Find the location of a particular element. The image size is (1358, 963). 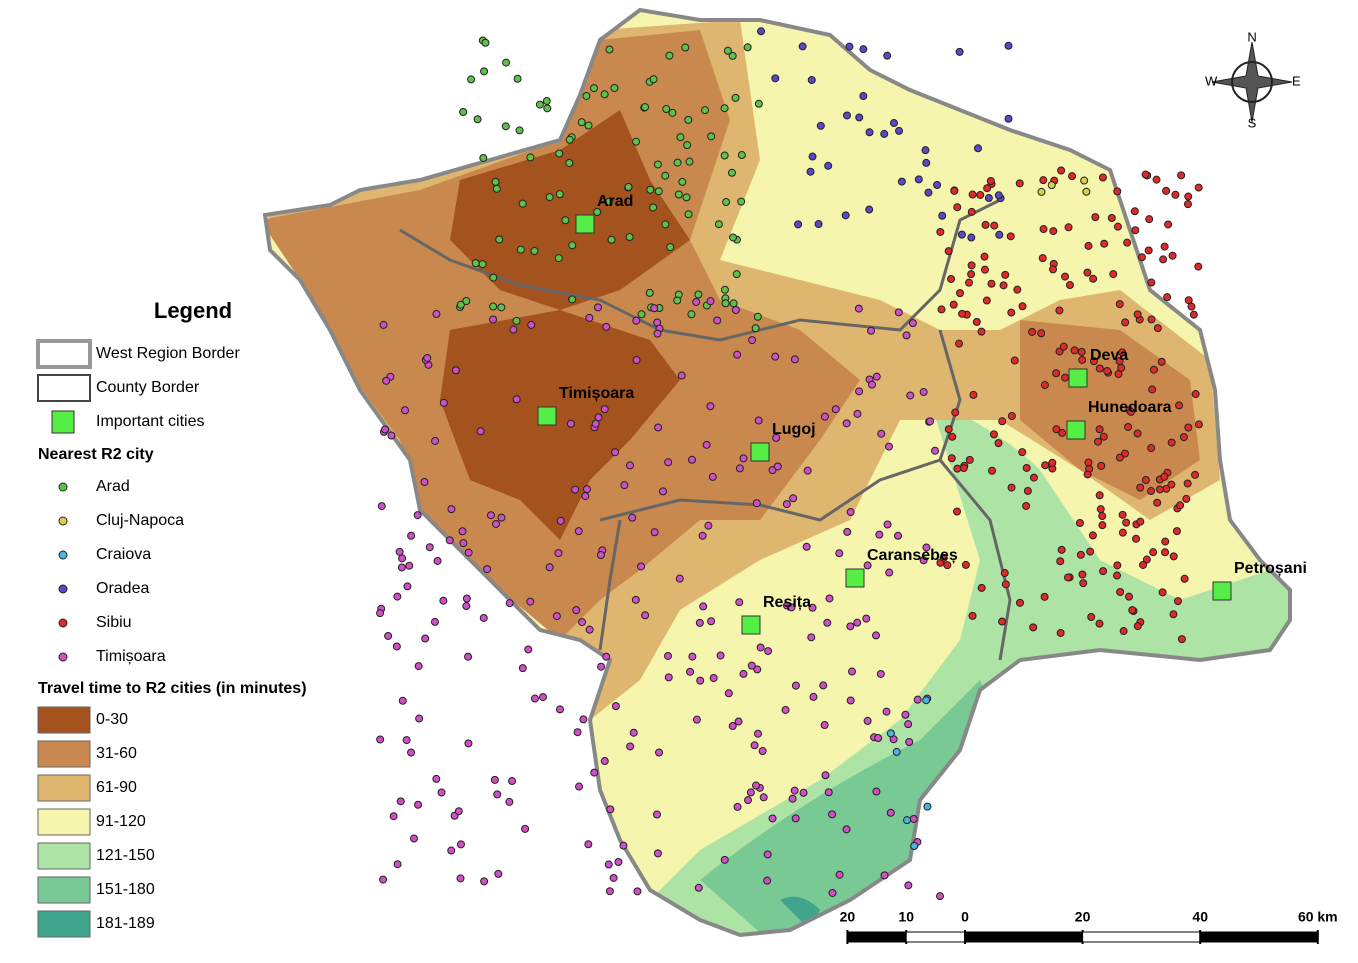

city-label: Reșița is located at coordinates (787, 602).